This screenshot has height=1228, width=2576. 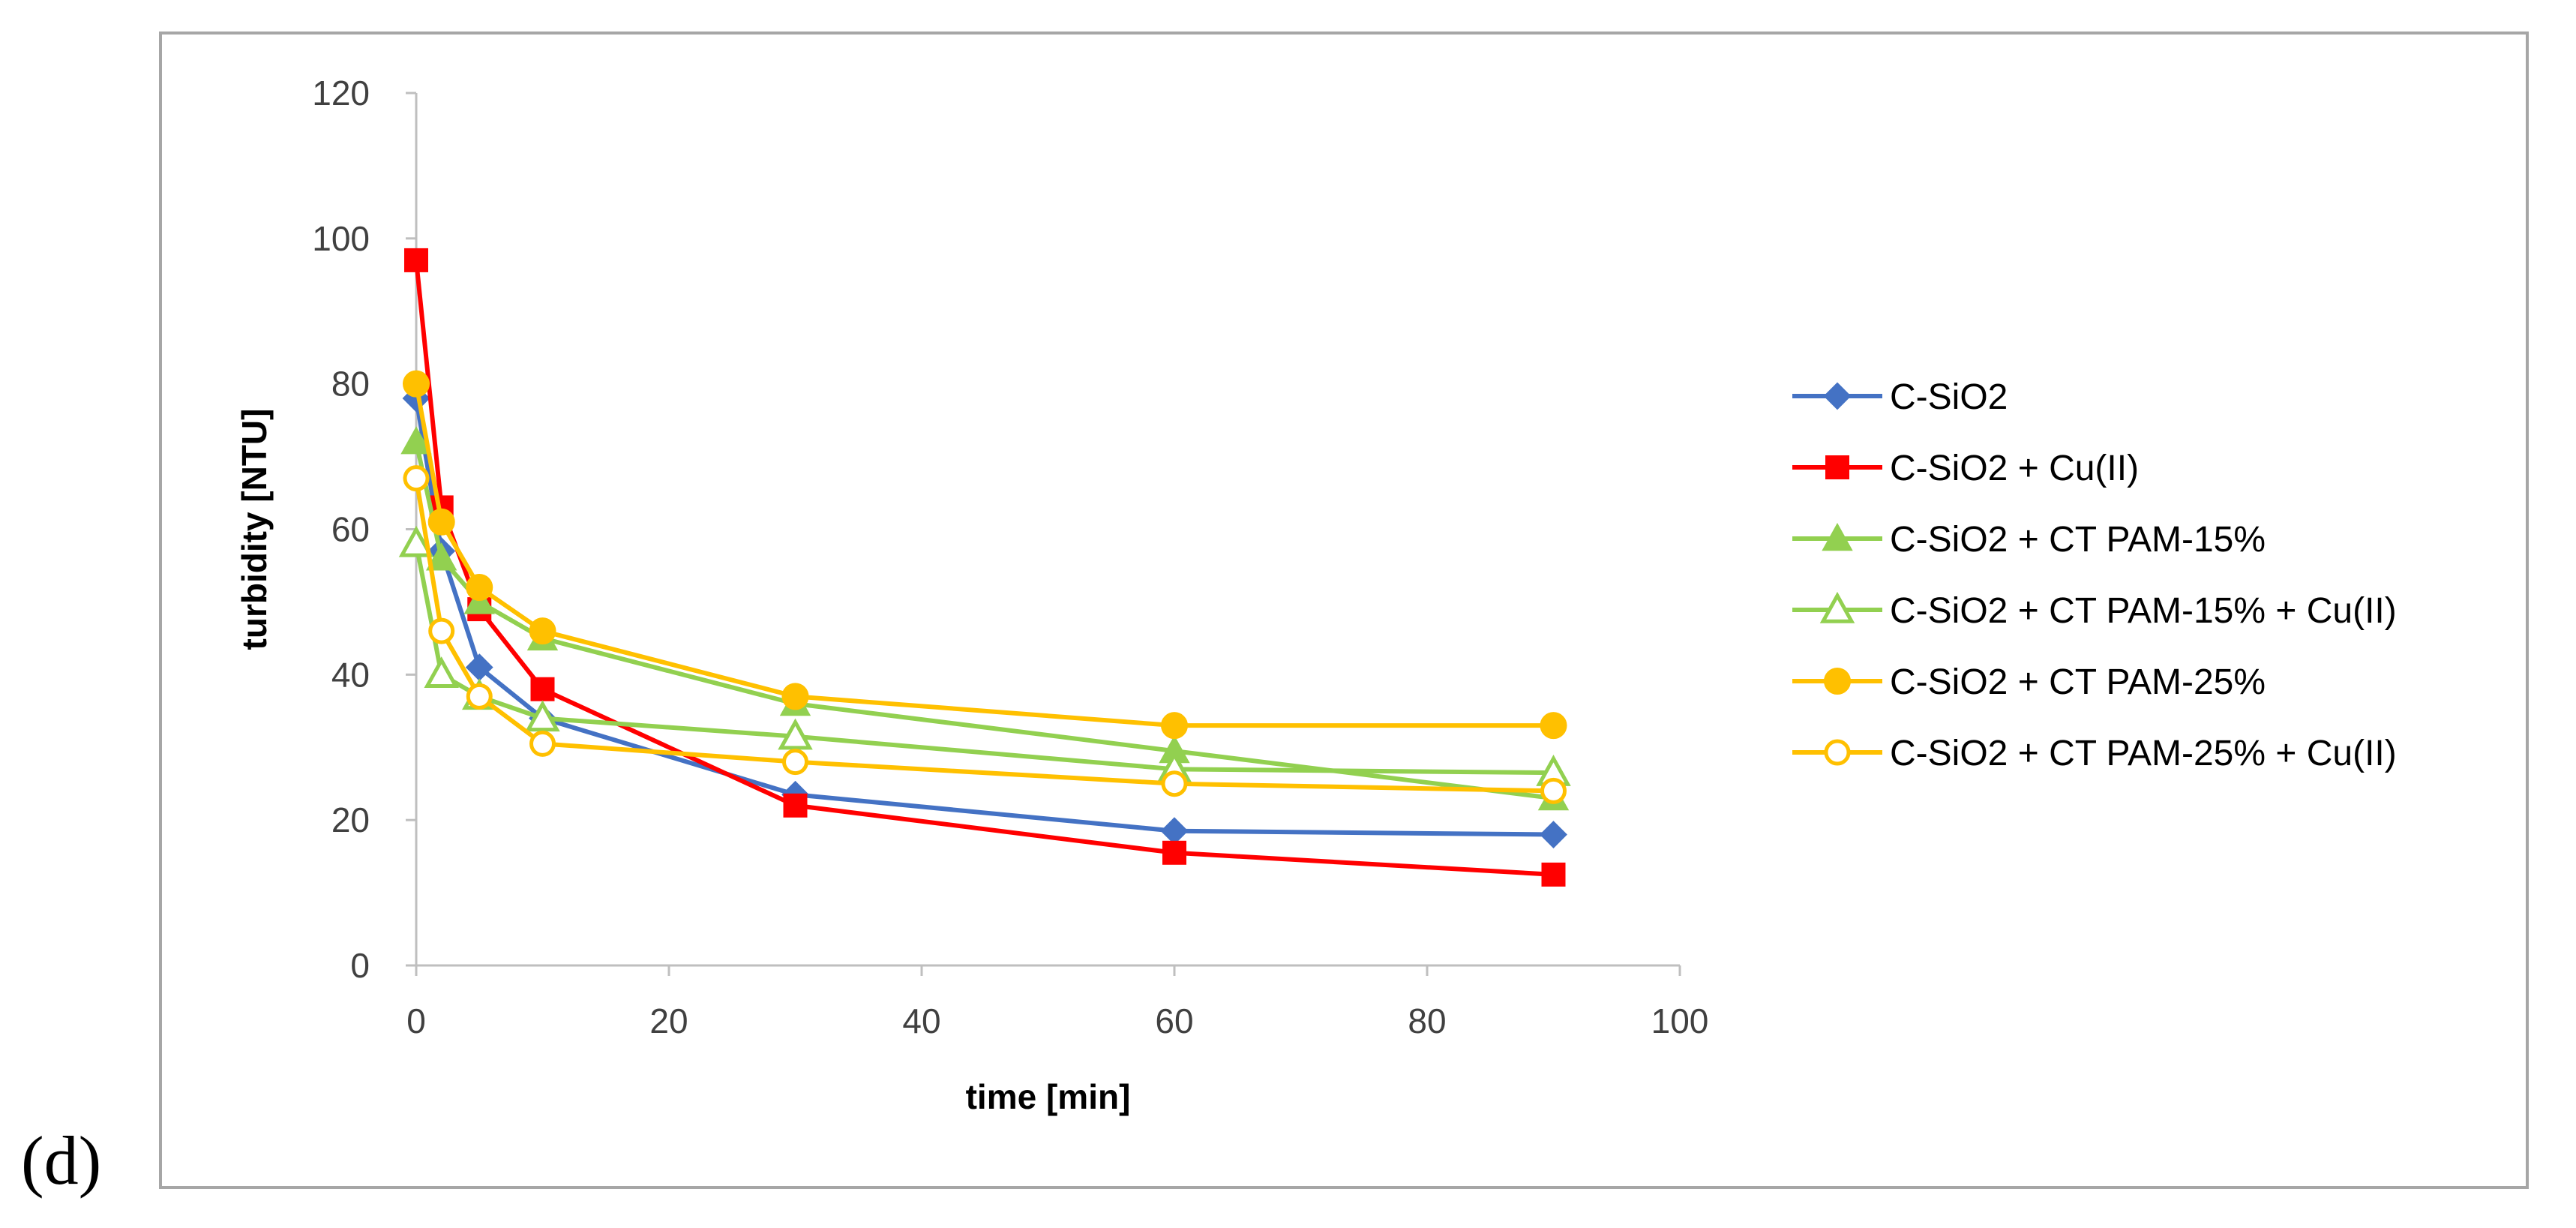 I want to click on x-tick-label: 60, so click(x=1174, y=1021).